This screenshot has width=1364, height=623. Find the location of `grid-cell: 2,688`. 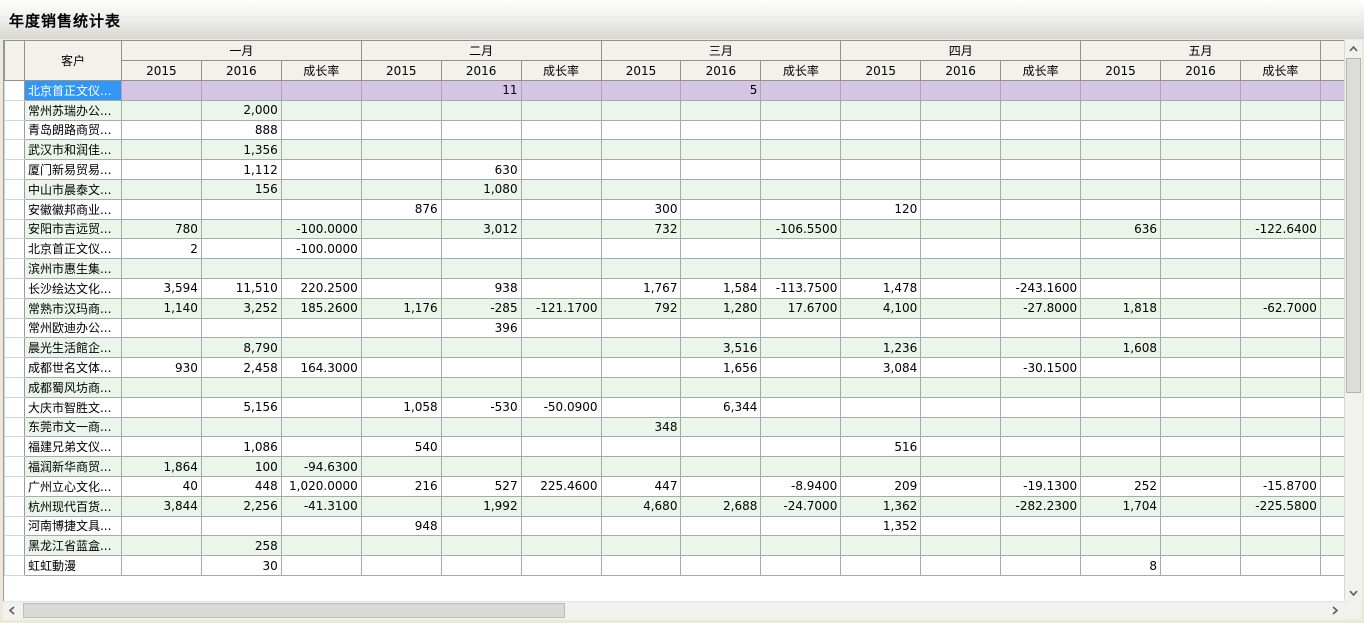

grid-cell: 2,688 is located at coordinates (721, 506).